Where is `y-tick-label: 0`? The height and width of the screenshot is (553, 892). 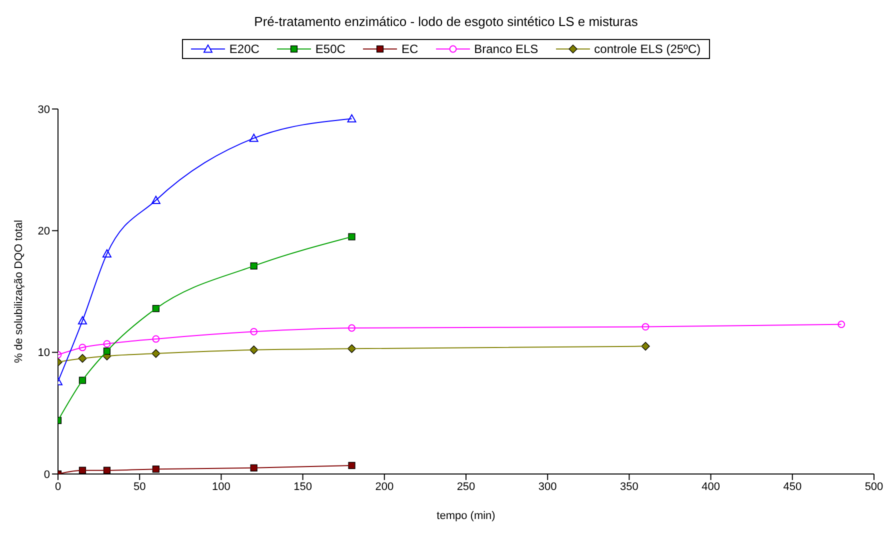 y-tick-label: 0 is located at coordinates (47, 474).